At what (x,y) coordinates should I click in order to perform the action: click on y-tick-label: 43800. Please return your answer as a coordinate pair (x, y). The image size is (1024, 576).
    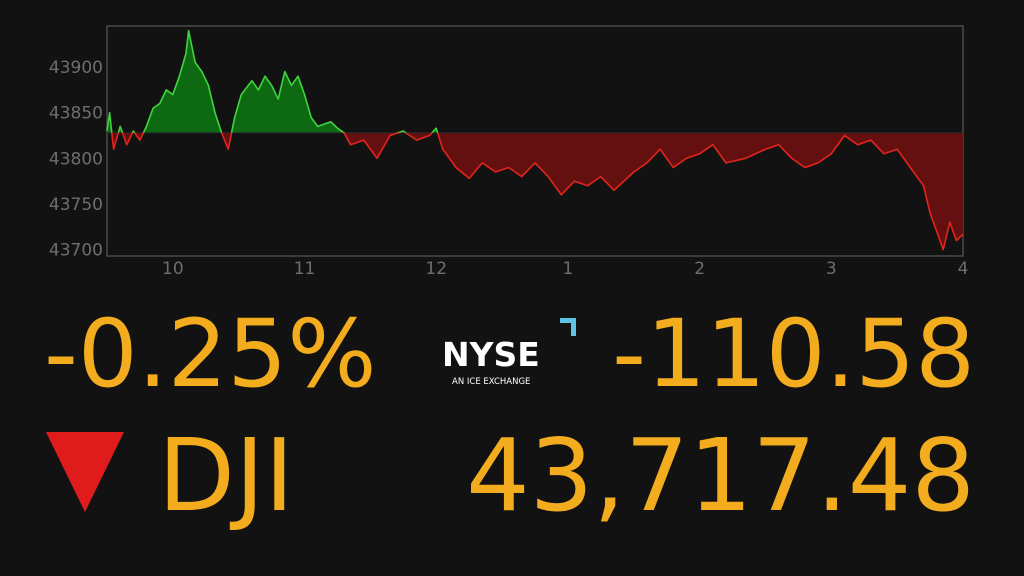
    Looking at the image, I should click on (76, 159).